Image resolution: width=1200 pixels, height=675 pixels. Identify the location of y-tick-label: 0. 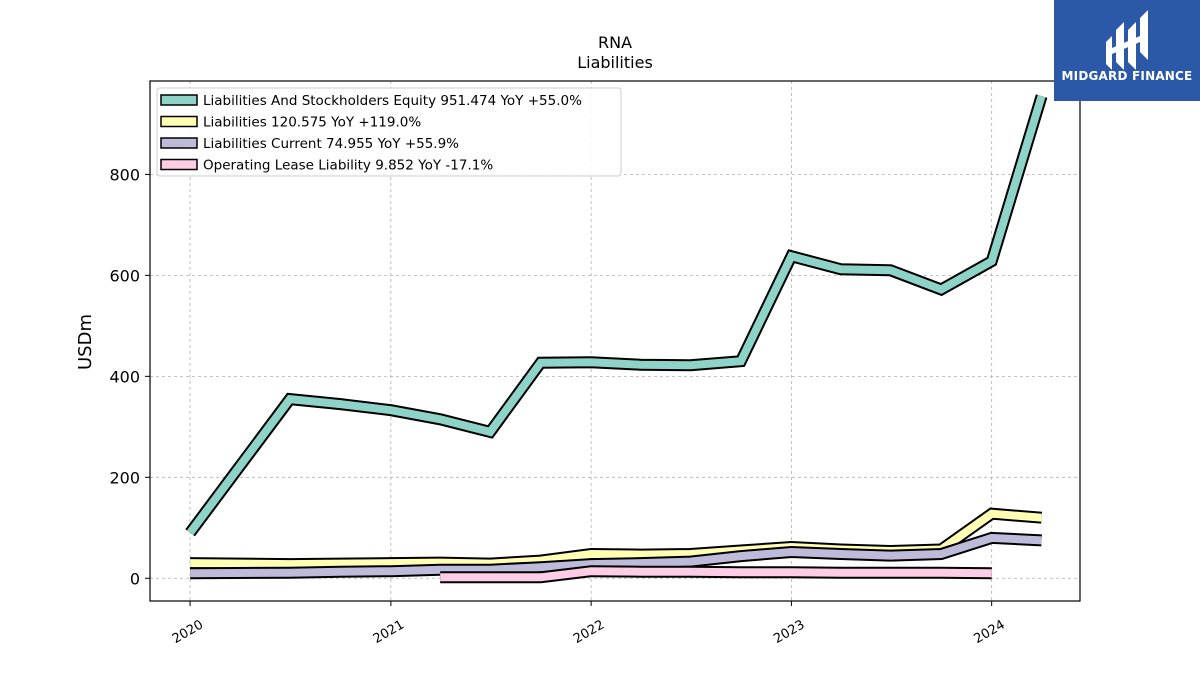
(135, 578).